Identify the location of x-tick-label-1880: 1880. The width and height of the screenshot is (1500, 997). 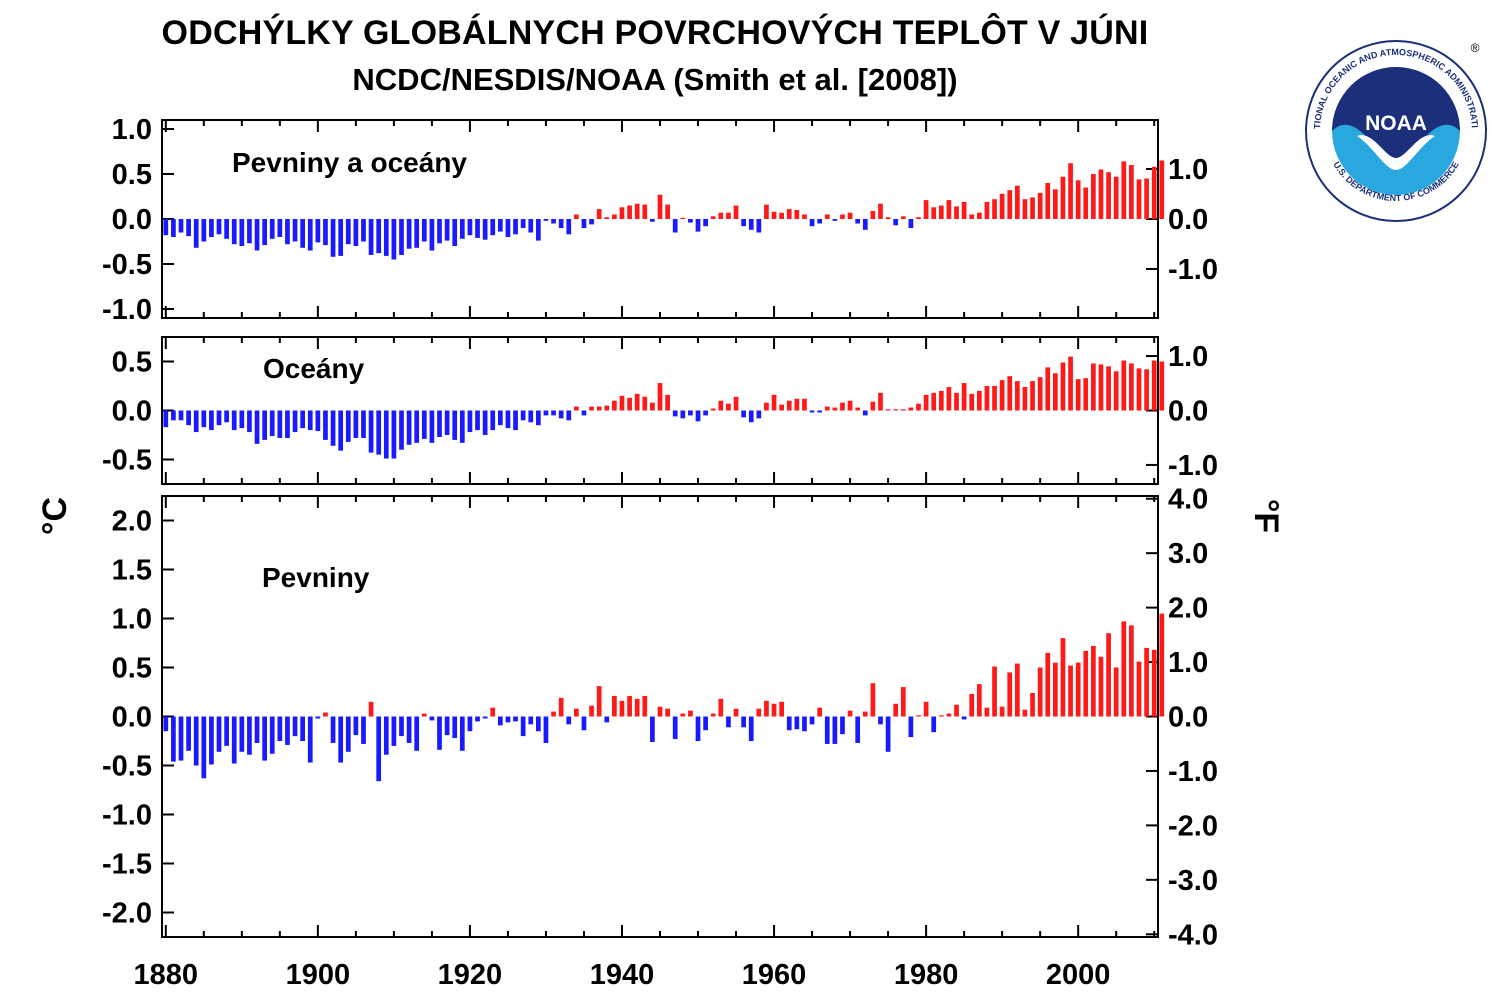
(166, 975).